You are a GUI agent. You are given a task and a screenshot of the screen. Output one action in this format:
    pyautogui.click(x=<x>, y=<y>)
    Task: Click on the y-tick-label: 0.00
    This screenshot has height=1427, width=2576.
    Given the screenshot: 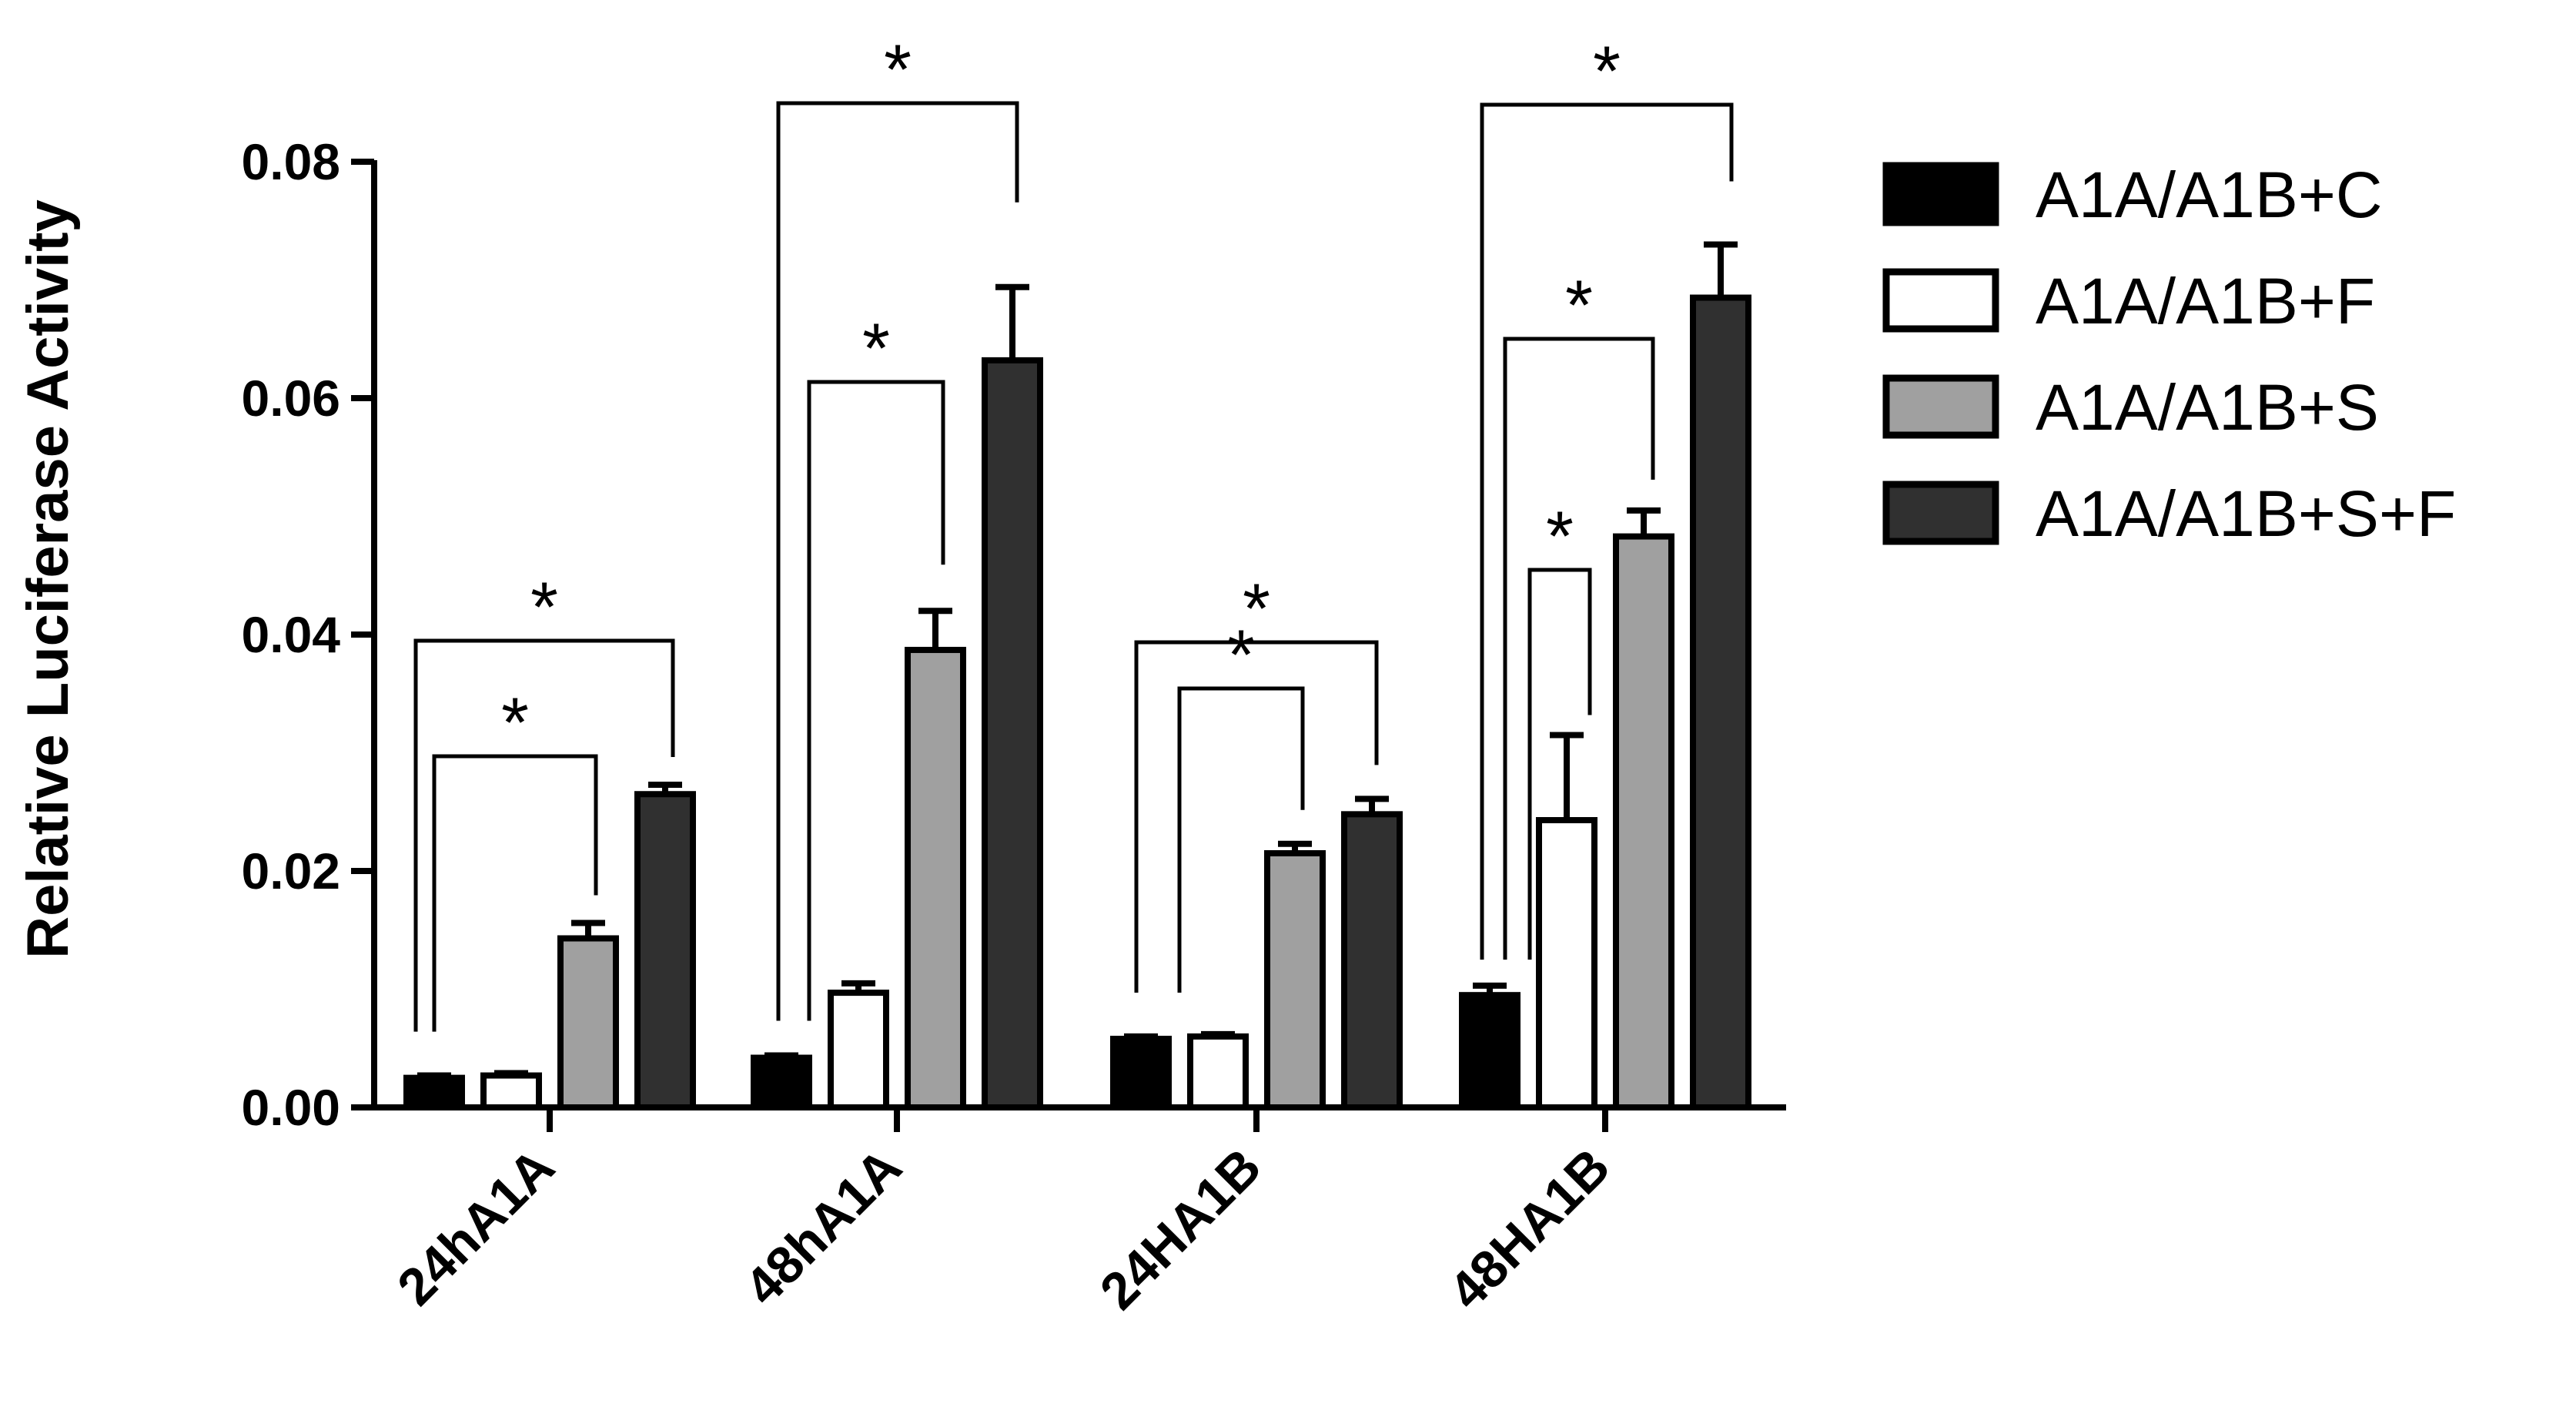 What is the action you would take?
    pyautogui.click(x=291, y=1107)
    